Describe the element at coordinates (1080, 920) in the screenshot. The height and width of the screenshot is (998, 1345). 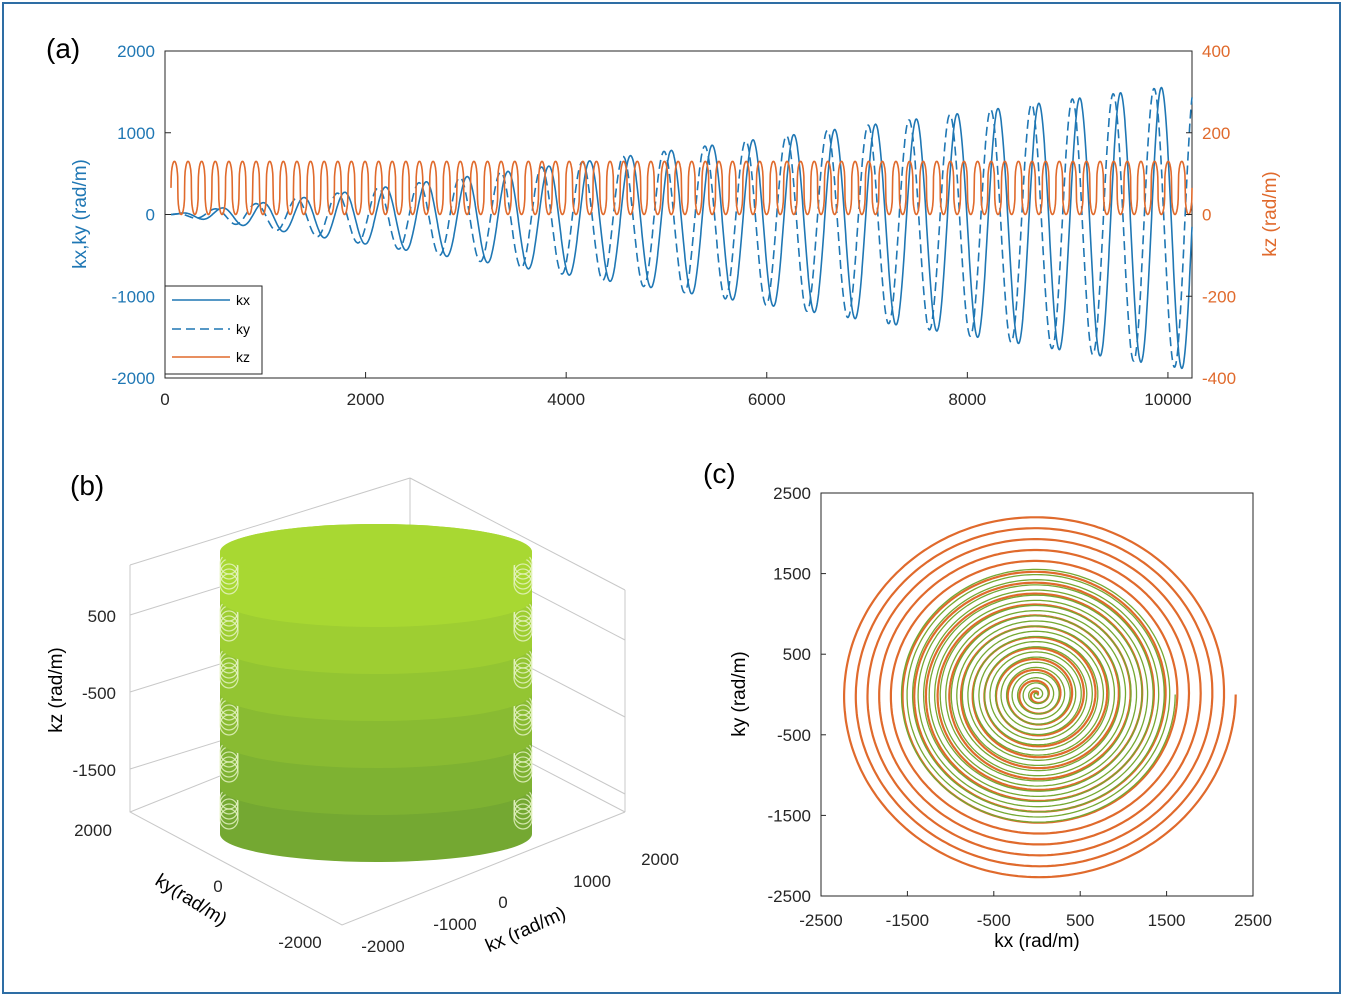
I see `x-tick-label: 500` at that location.